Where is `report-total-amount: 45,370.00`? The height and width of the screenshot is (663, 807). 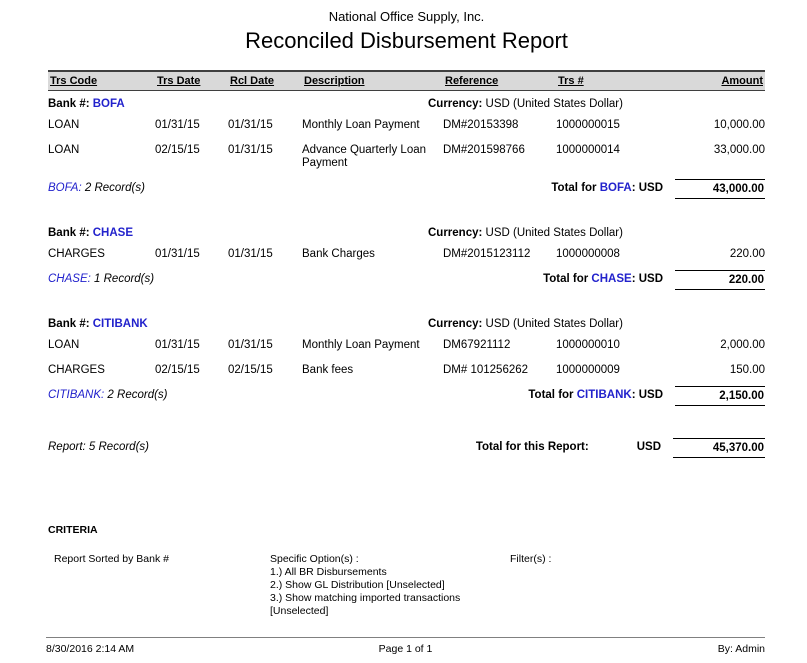
report-total-amount: 45,370.00 is located at coordinates (719, 448).